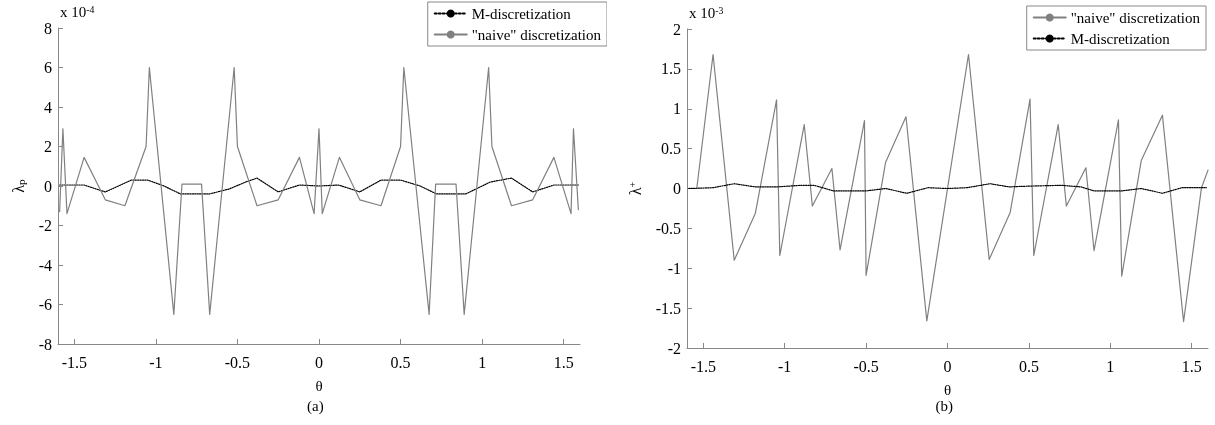 The height and width of the screenshot is (425, 1215). Describe the element at coordinates (668, 228) in the screenshot. I see `y-tick-label: -0.5` at that location.